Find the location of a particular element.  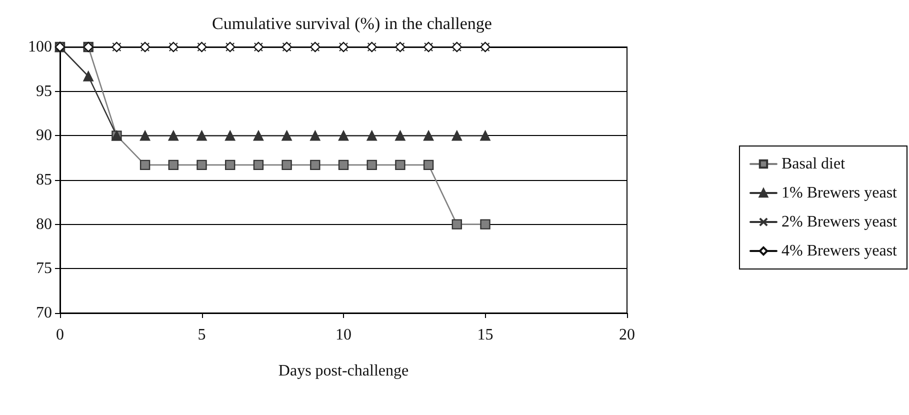

y-tick-label: 95 is located at coordinates (44, 91).